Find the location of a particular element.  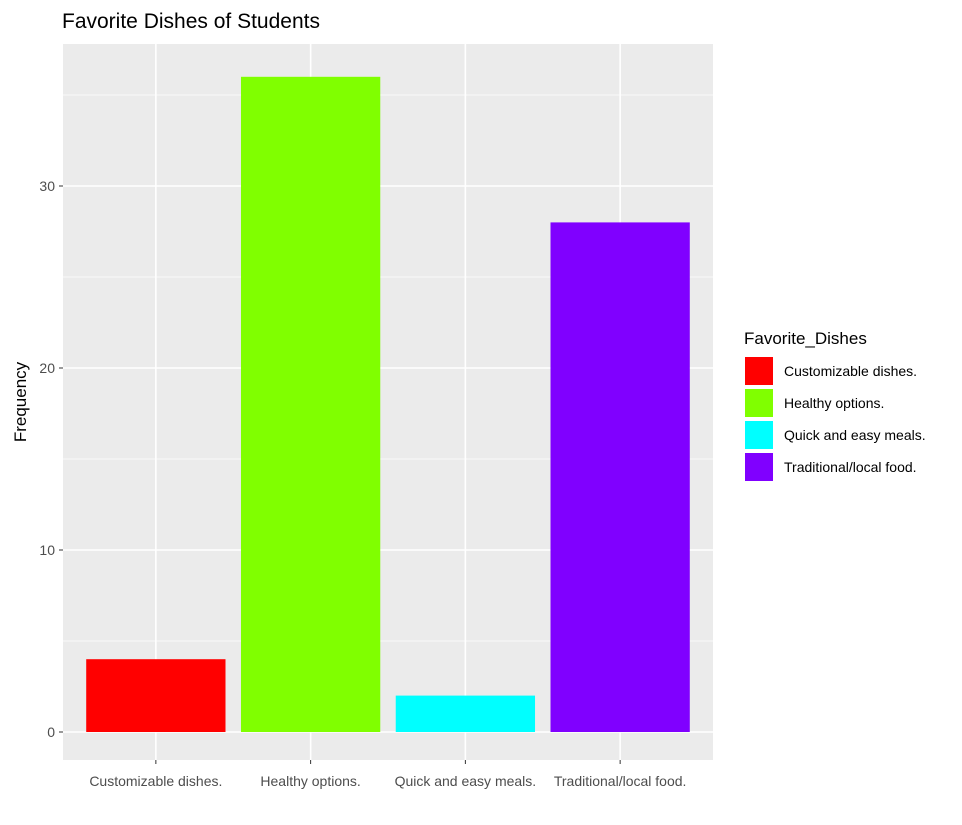

x-tick-label: Customizable dishes. is located at coordinates (155, 781).